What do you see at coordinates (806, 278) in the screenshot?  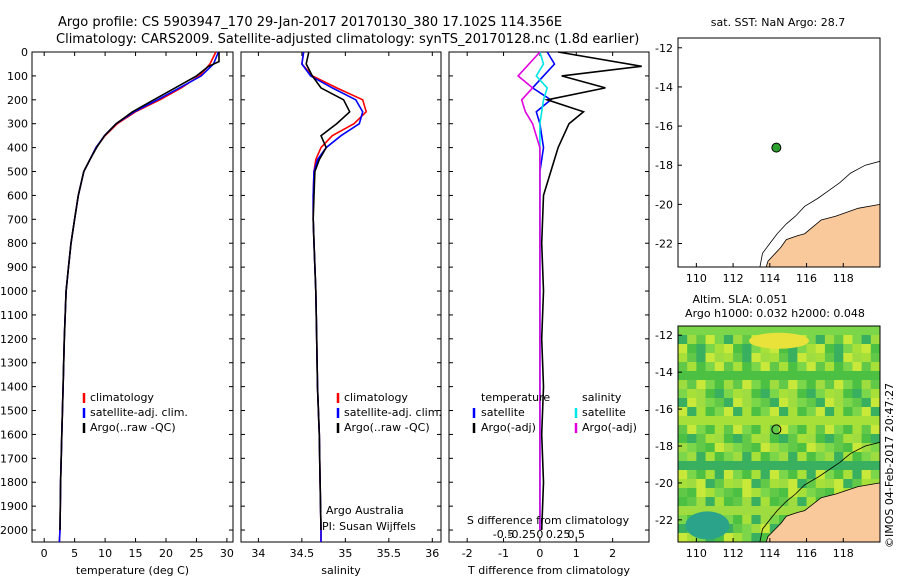 I see `lon-tick-label: 116` at bounding box center [806, 278].